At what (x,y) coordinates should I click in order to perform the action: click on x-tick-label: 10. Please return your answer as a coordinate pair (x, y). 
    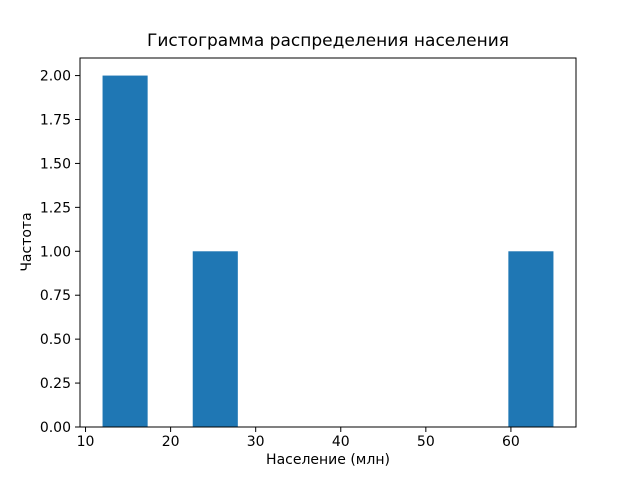
    Looking at the image, I should click on (86, 442).